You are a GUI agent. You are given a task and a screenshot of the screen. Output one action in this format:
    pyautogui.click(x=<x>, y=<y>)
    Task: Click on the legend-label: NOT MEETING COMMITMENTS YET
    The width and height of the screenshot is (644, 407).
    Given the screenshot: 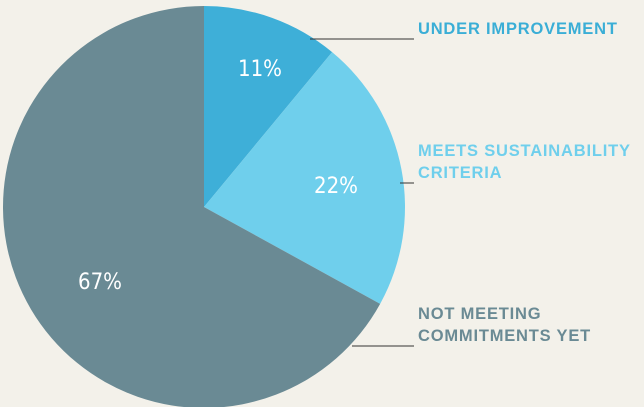 What is the action you would take?
    pyautogui.click(x=505, y=325)
    